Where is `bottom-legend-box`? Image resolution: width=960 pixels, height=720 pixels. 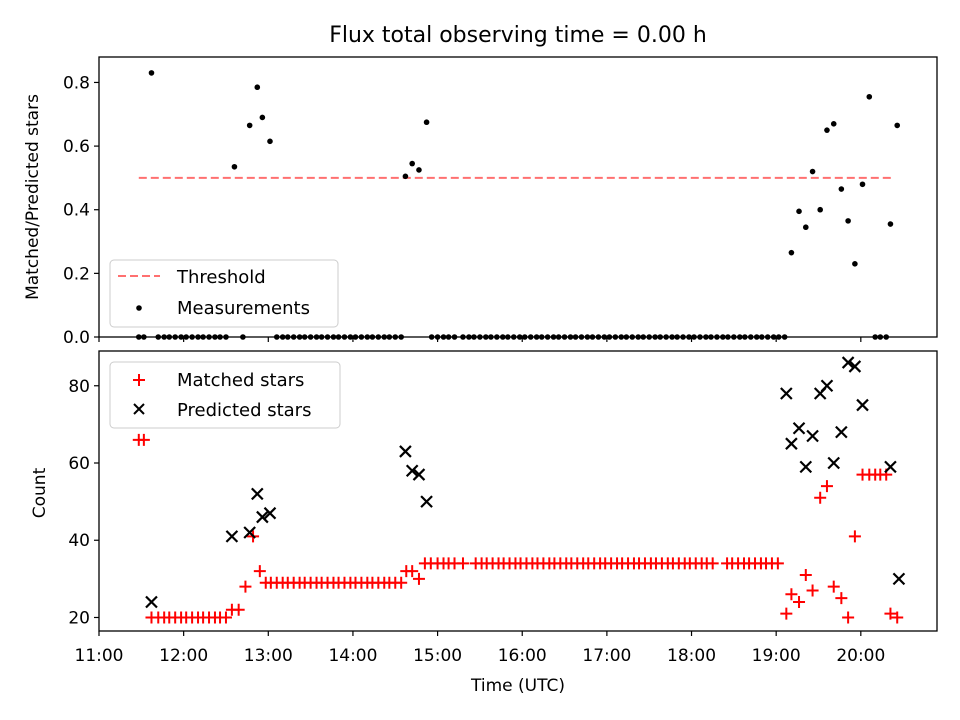 bottom-legend-box is located at coordinates (225, 395).